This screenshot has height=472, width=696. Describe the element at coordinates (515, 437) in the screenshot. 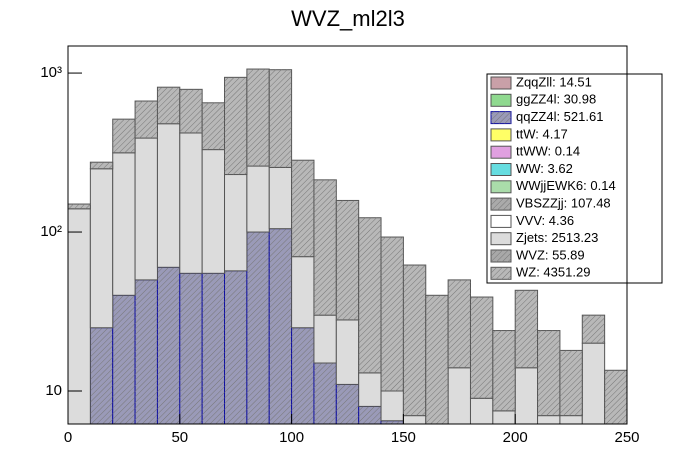

I see `x-tick-label: 200` at that location.